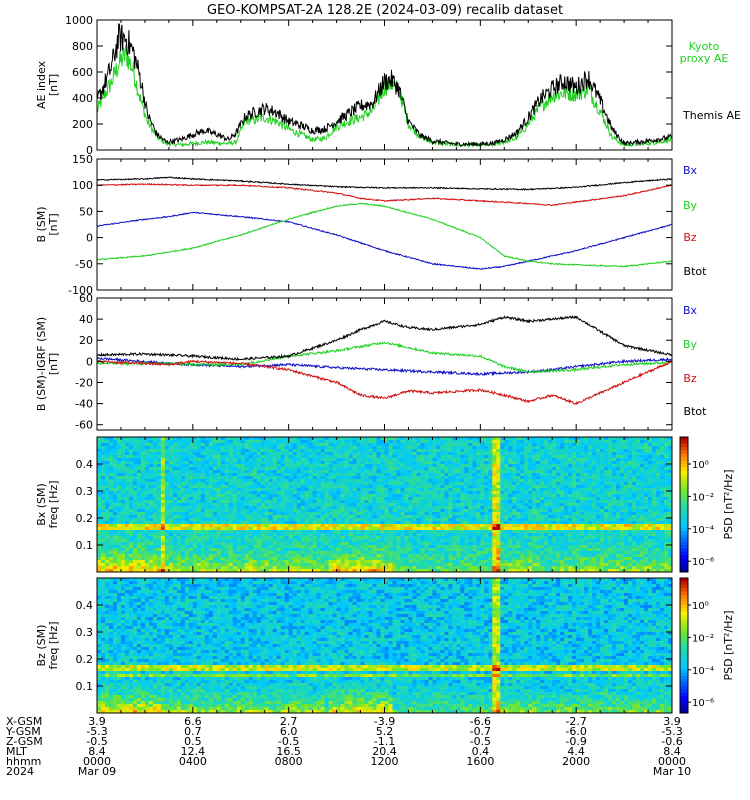 This screenshot has width=750, height=800. Describe the element at coordinates (289, 761) in the screenshot. I see `footer-value: 0800` at that location.